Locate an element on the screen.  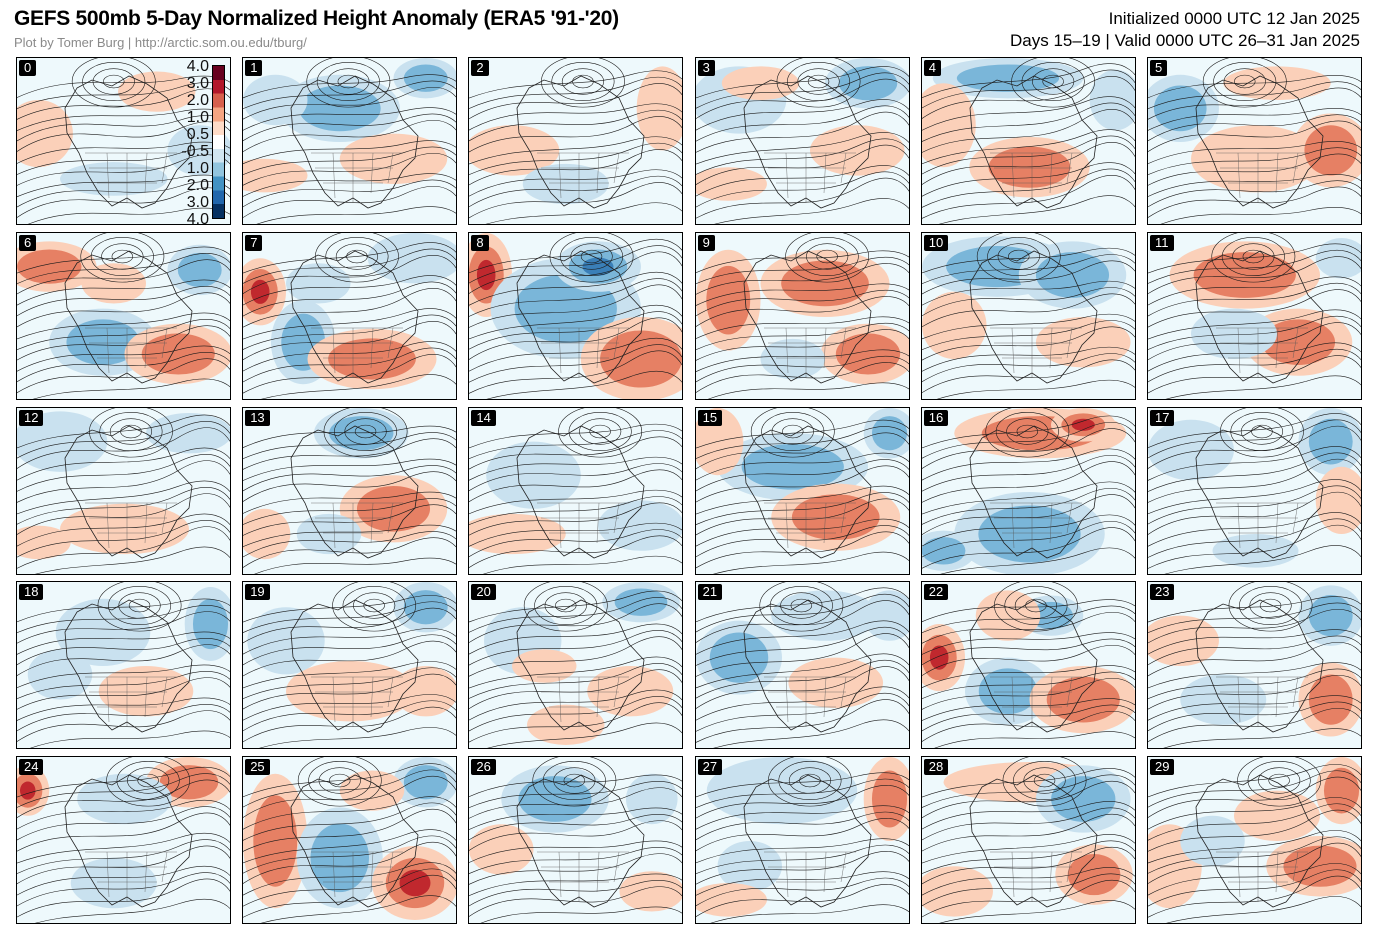
ensemble-member-panel: 20 is located at coordinates (576, 665).